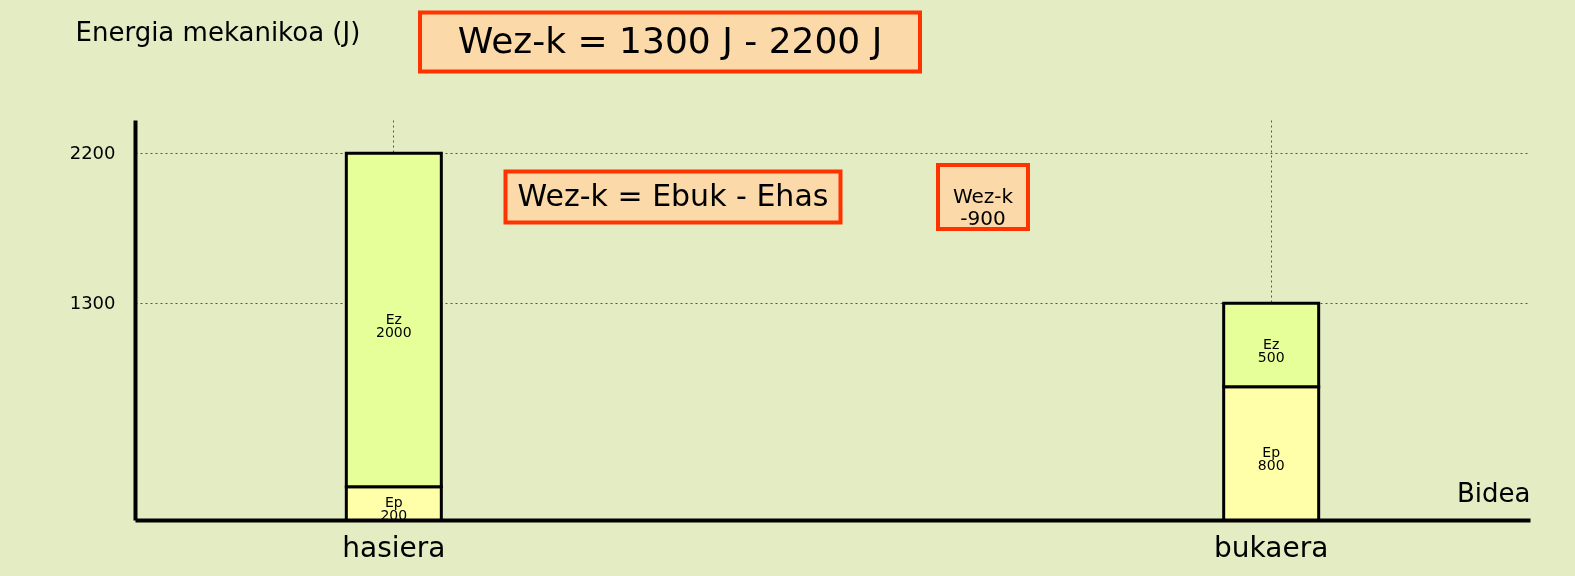  I want to click on data-label: 500, so click(1271, 357).